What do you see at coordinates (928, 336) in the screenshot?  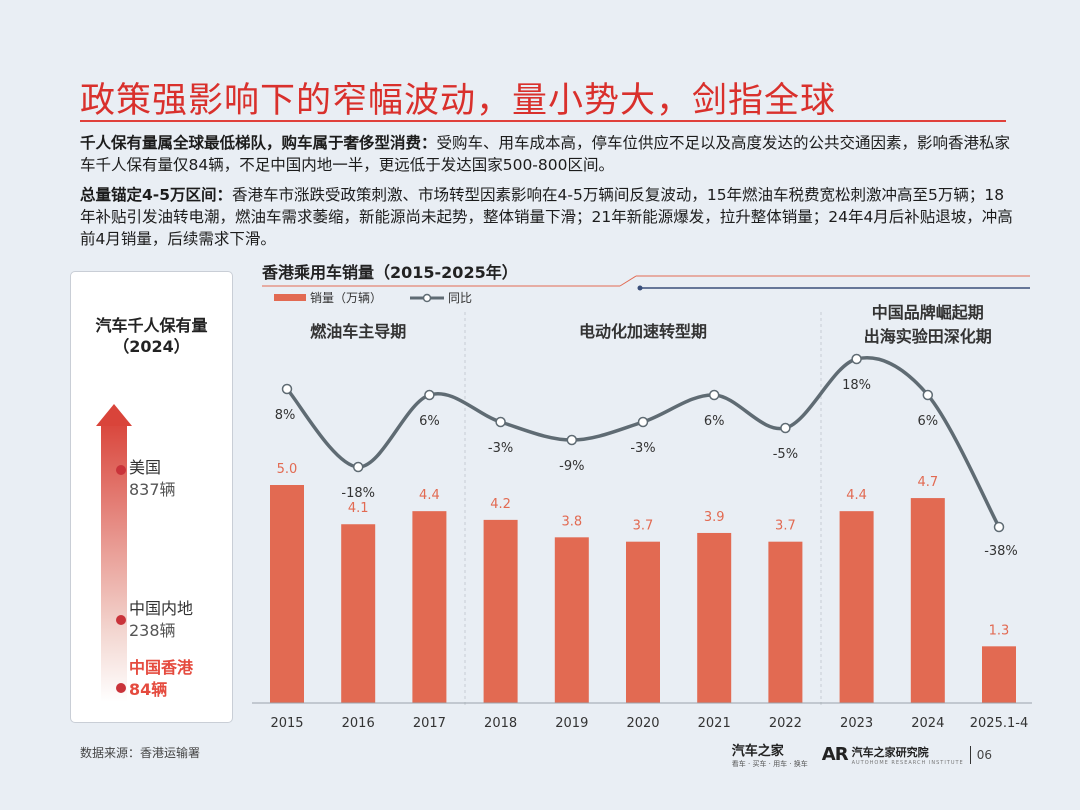 I see `phase-label: 出海实验田深化期` at bounding box center [928, 336].